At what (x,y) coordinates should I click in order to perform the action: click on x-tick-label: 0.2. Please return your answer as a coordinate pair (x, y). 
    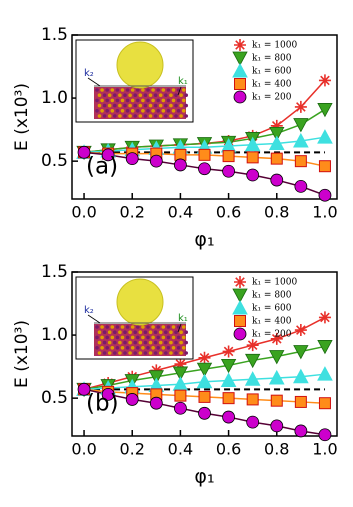
    Looking at the image, I should click on (132, 212).